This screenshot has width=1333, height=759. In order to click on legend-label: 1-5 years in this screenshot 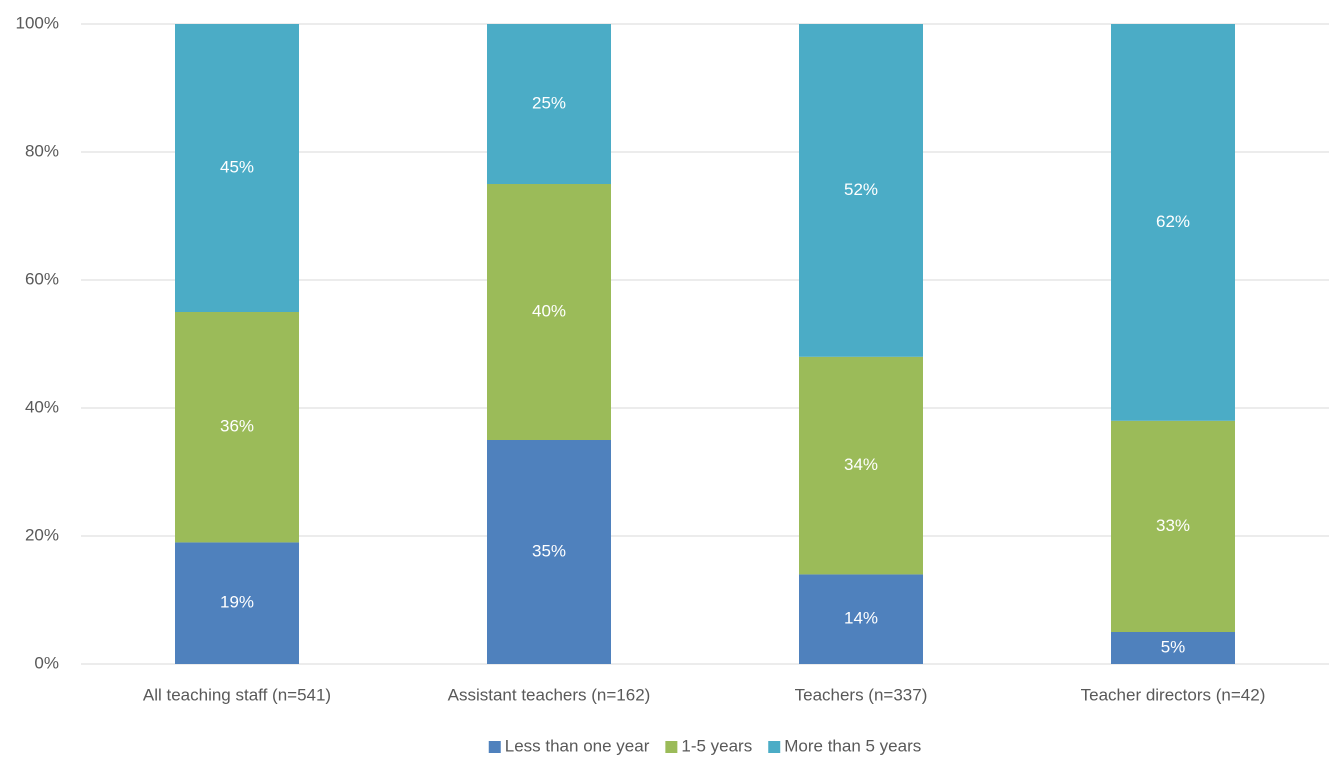, I will do `click(716, 745)`.